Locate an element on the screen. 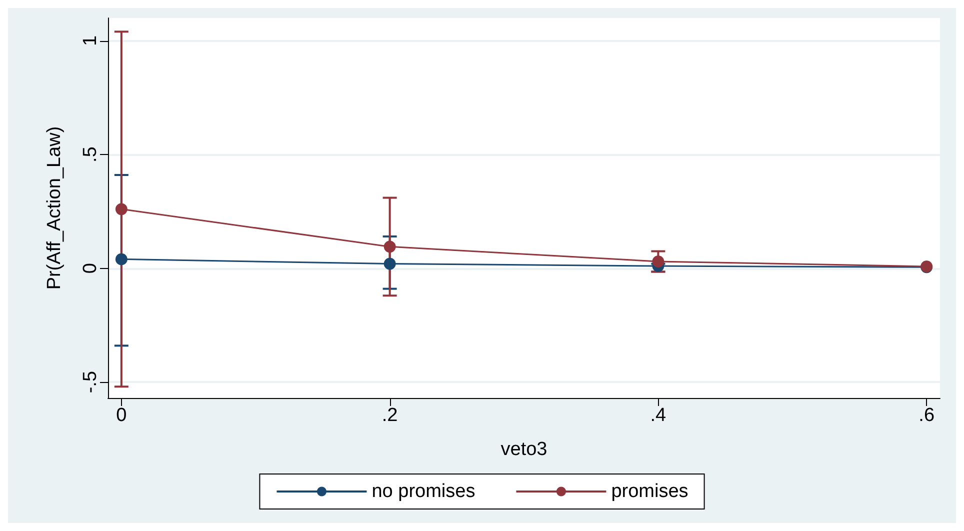 The height and width of the screenshot is (531, 964). x-tick-label: .2 is located at coordinates (390, 415).